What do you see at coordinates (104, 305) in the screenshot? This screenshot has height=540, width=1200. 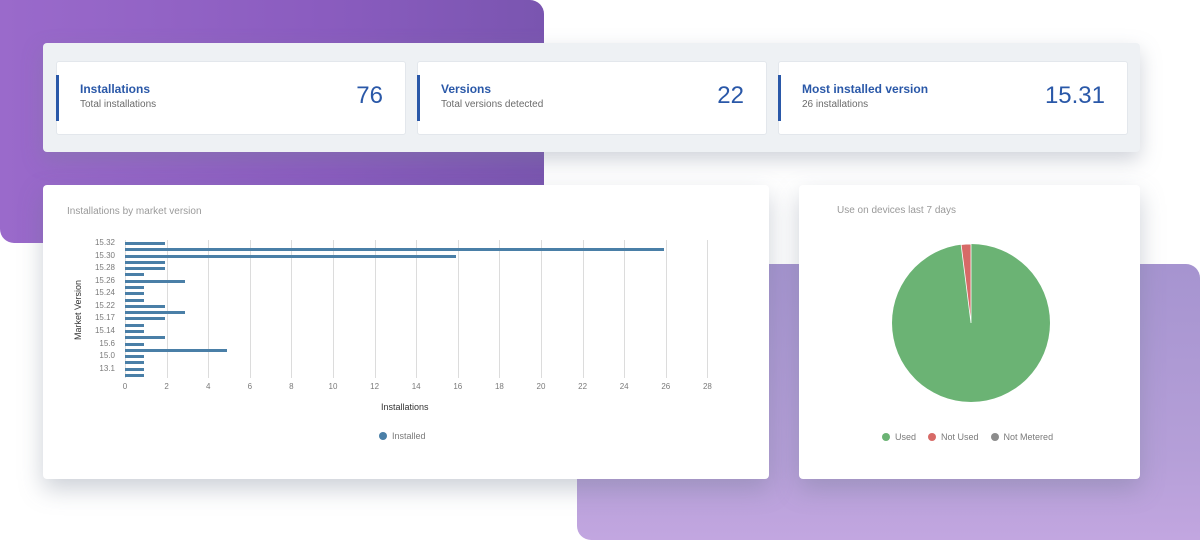 I see `y-tick-label: 15.22` at bounding box center [104, 305].